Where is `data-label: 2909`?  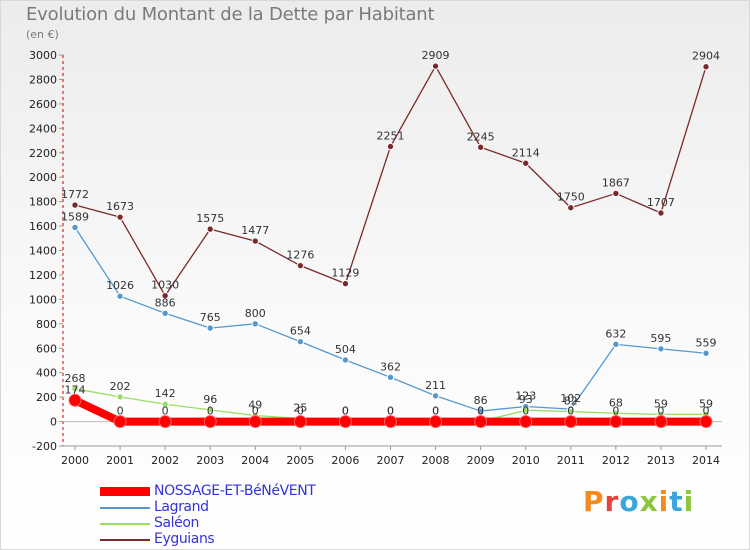 data-label: 2909 is located at coordinates (436, 55).